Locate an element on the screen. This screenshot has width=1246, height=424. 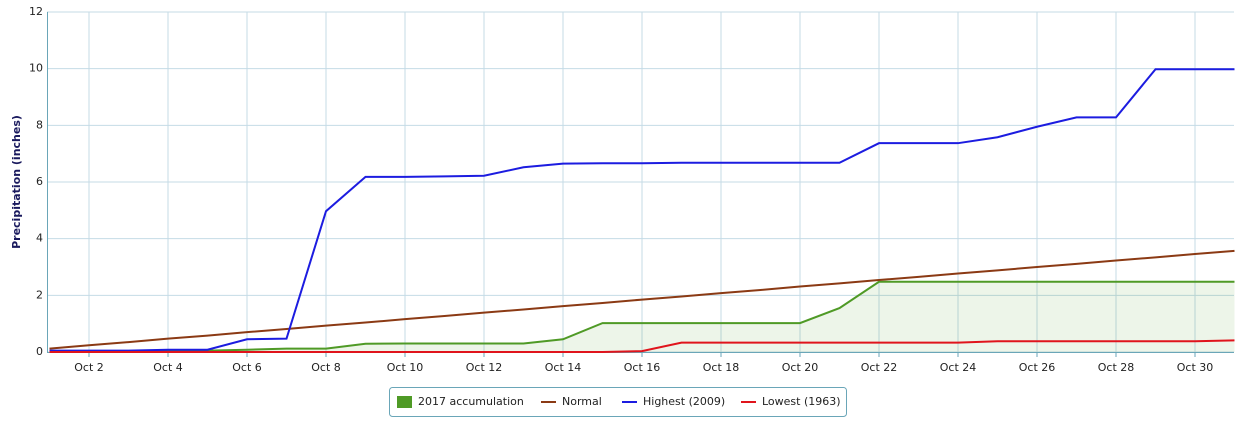
legend-label: Lowest (1963) is located at coordinates (801, 401).